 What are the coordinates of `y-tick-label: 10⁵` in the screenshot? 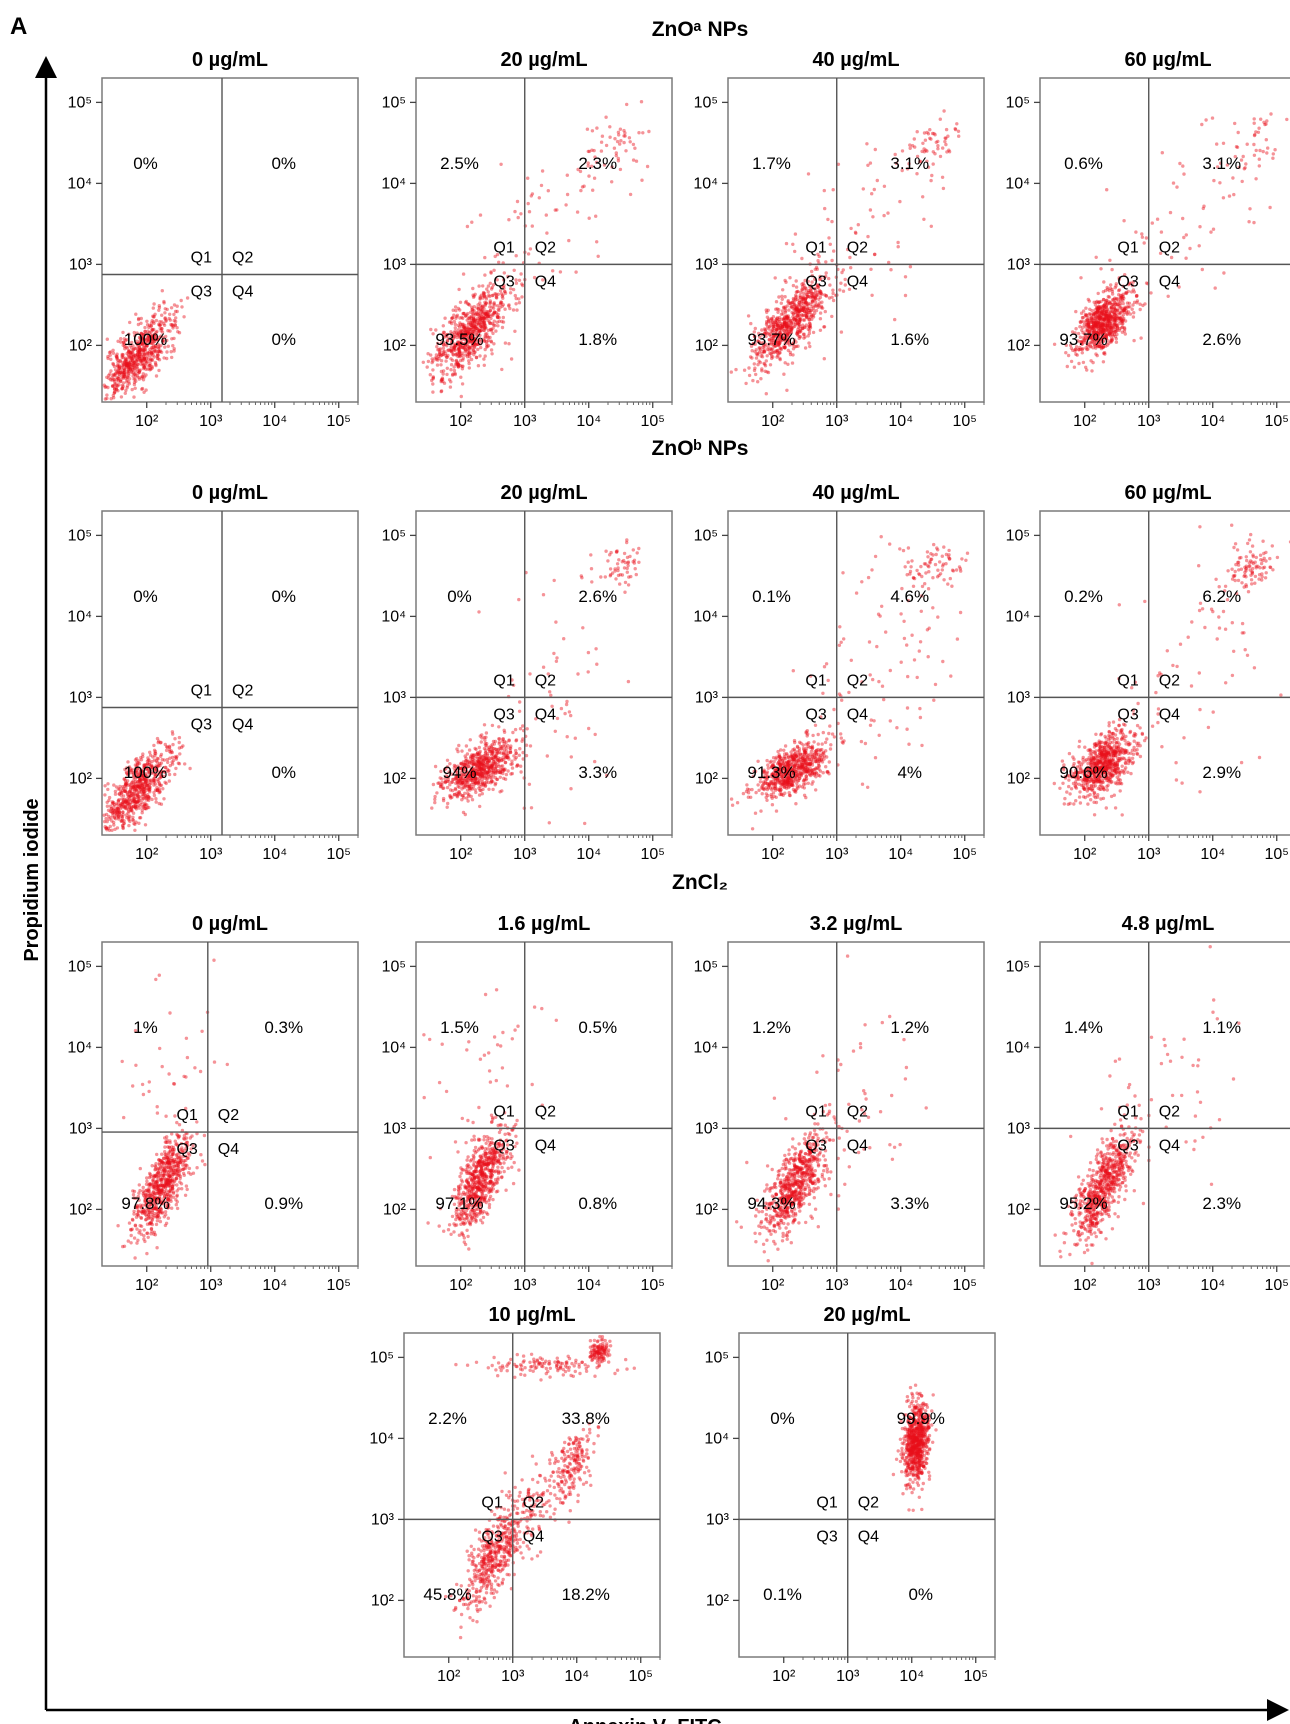 It's located at (706, 102).